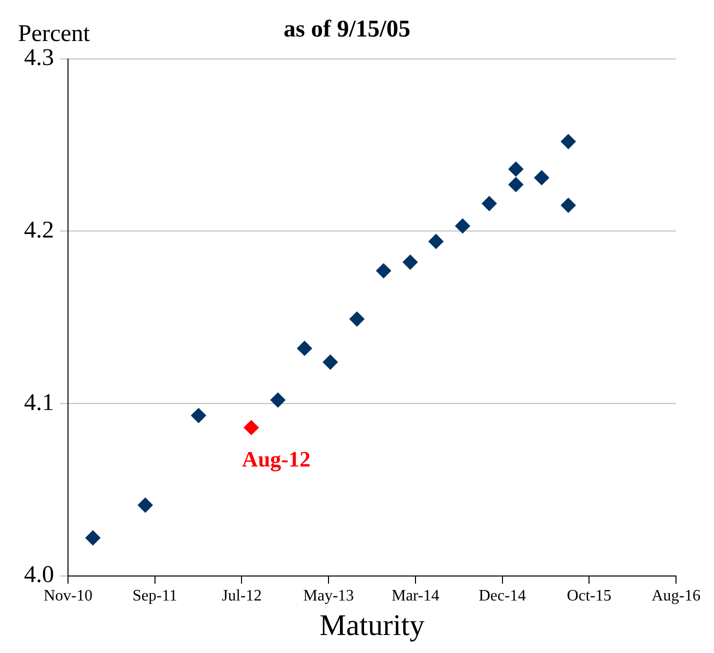 Image resolution: width=714 pixels, height=653 pixels. Describe the element at coordinates (68, 596) in the screenshot. I see `x-tick-label: Nov-10` at that location.